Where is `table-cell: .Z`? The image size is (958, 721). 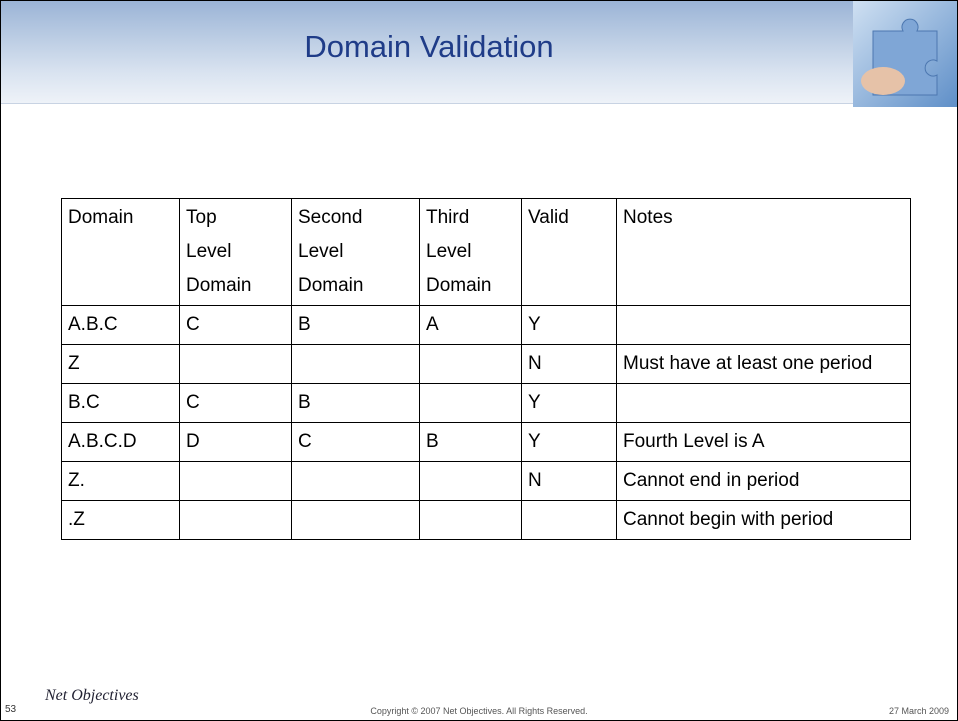 table-cell: .Z is located at coordinates (120, 520).